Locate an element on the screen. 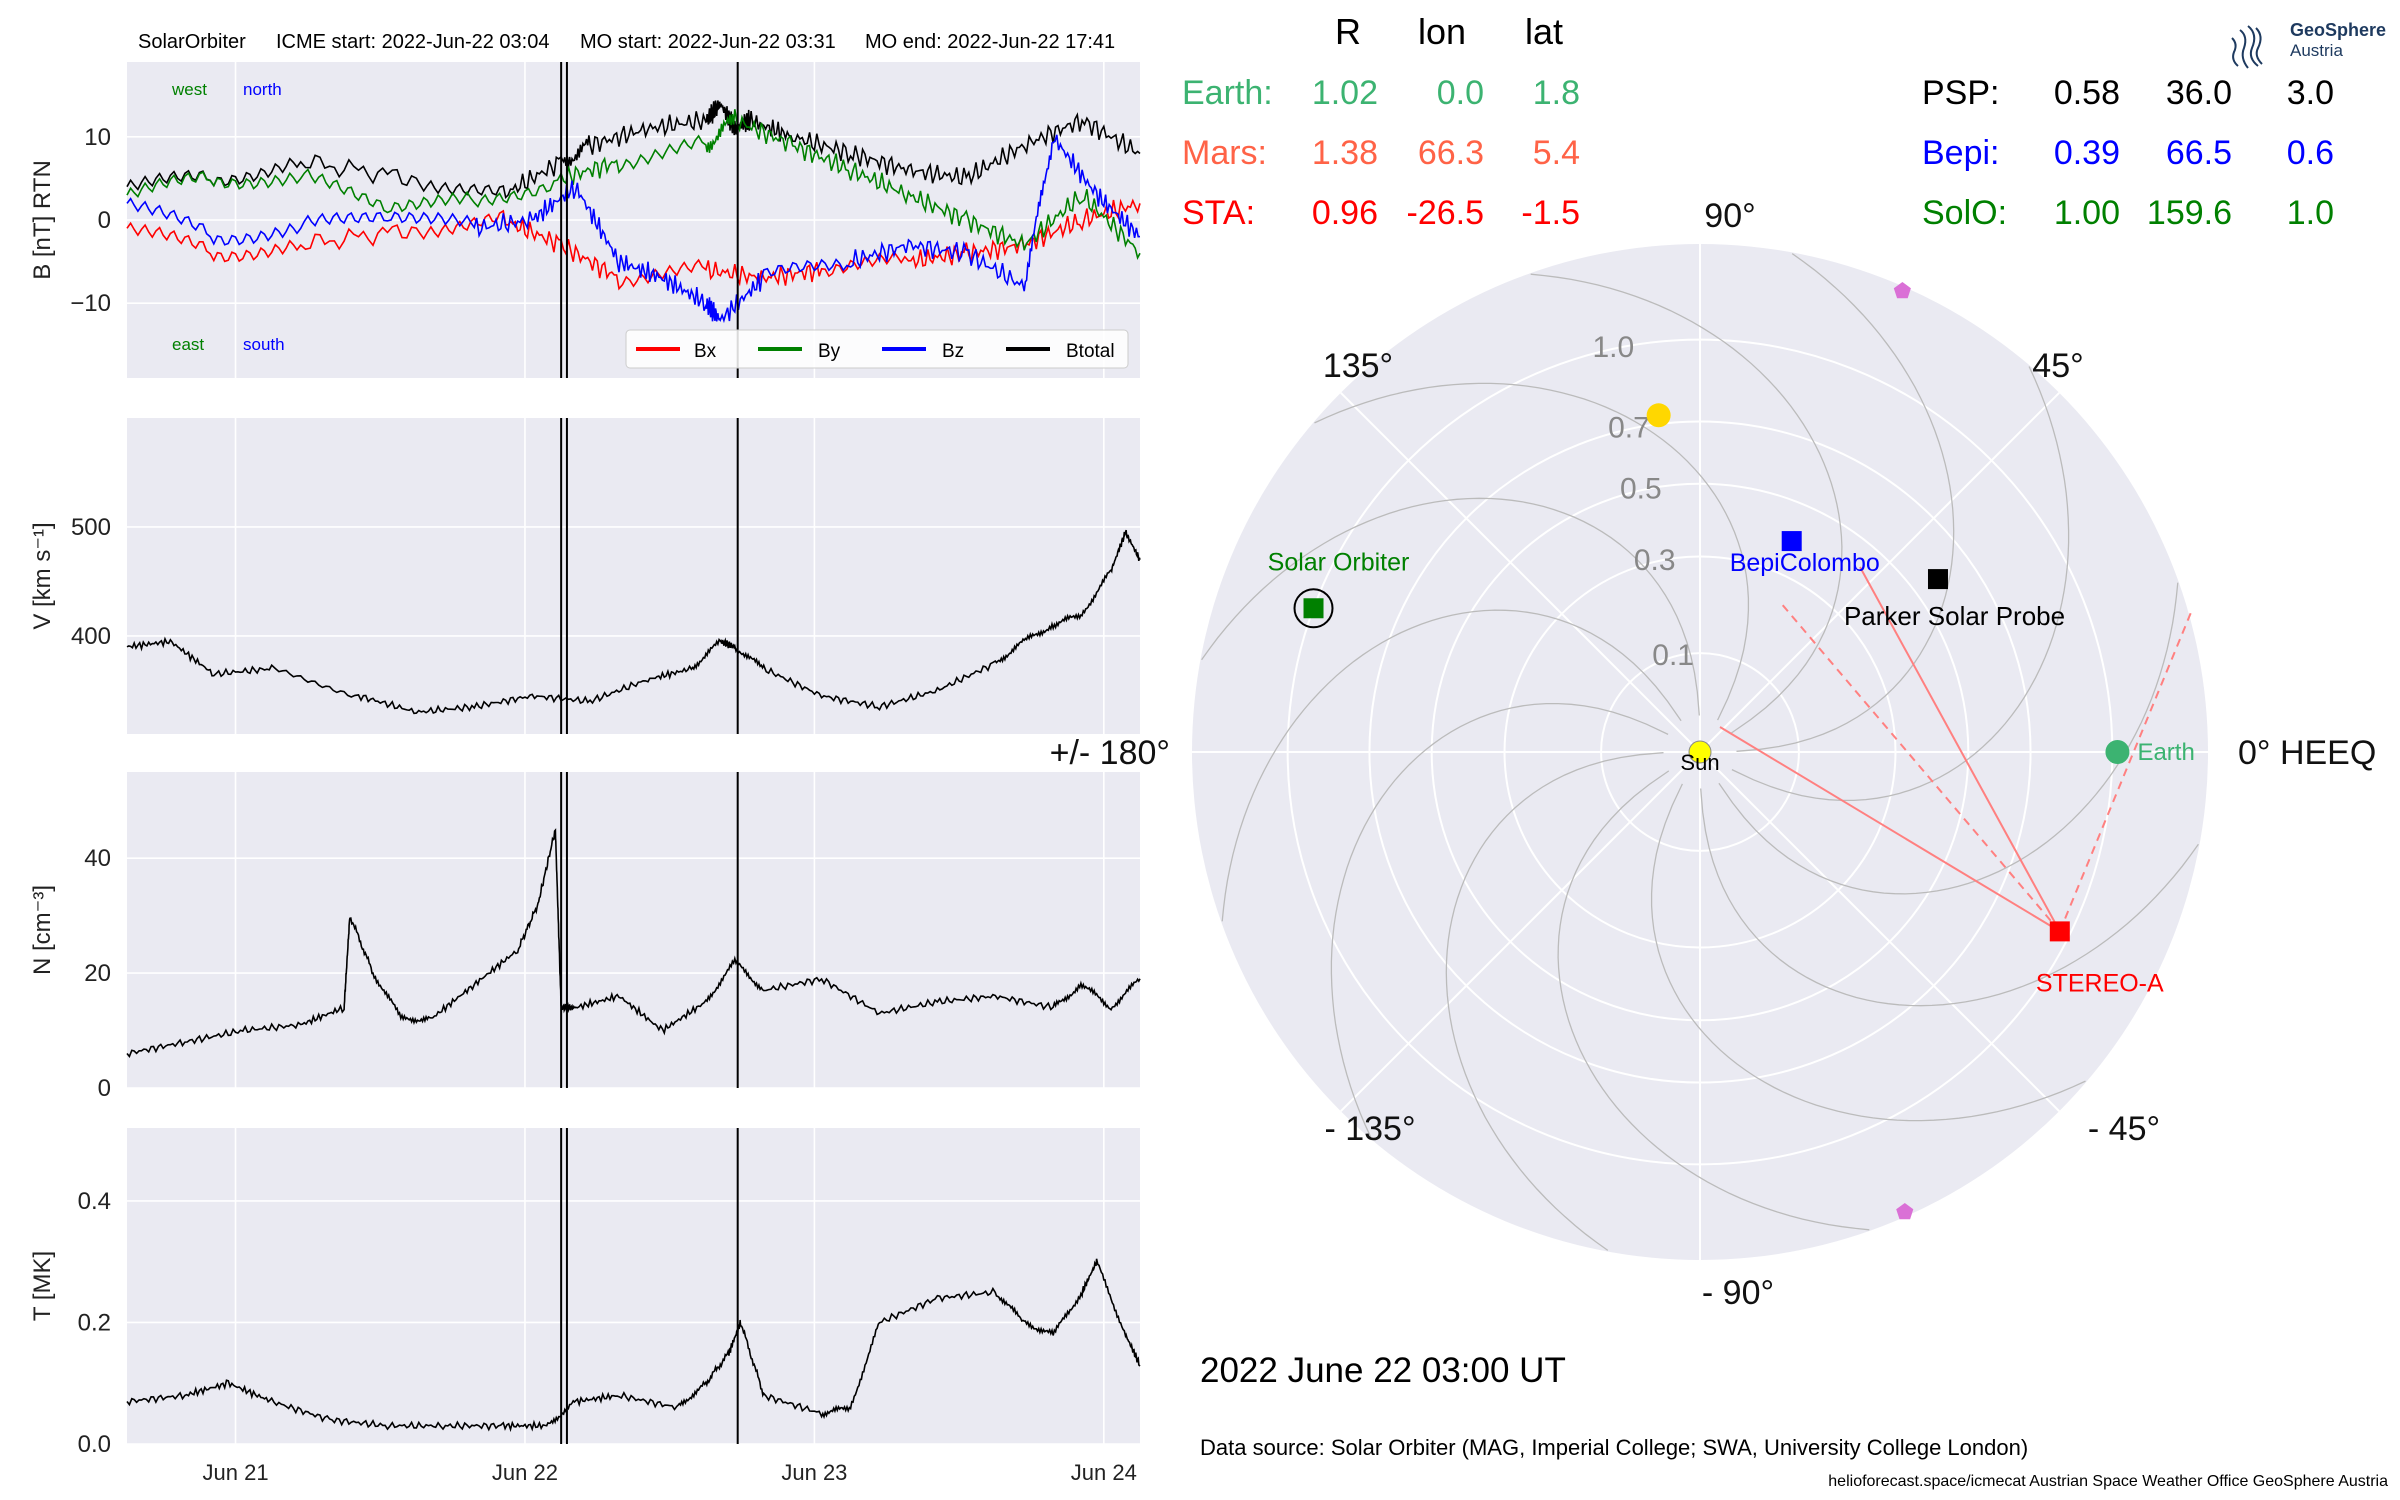 Image resolution: width=2400 pixels, height=1500 pixels. solar-orbiter-label: Solar Orbiter is located at coordinates (1339, 562).